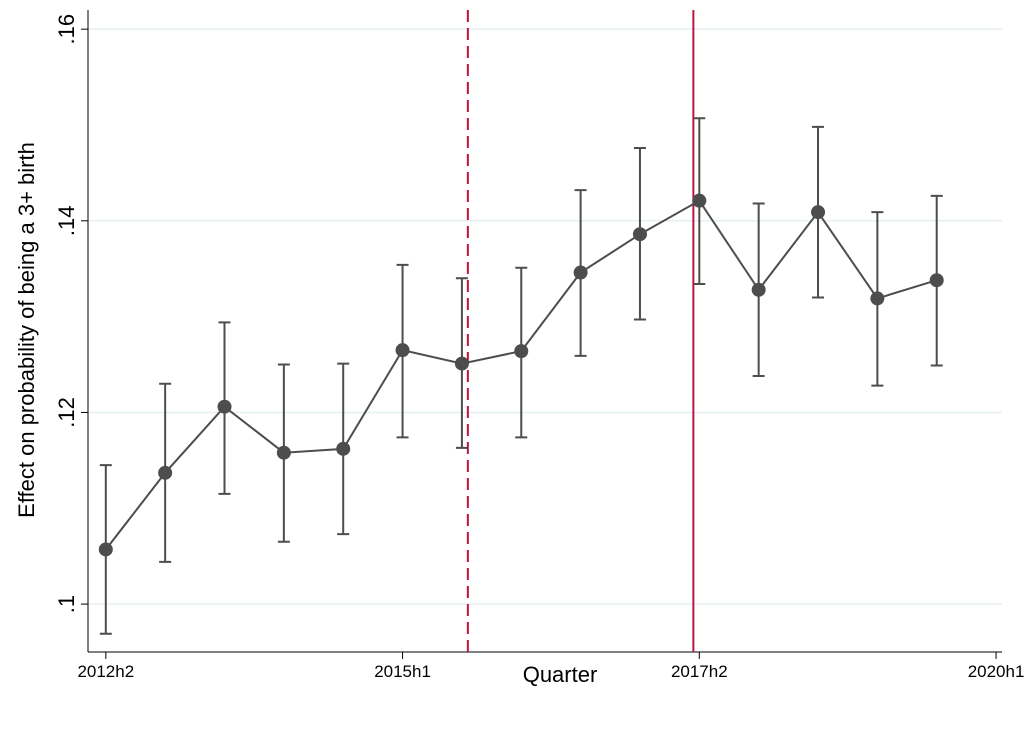 The image size is (1034, 747). Describe the element at coordinates (402, 671) in the screenshot. I see `x-tick-label: 2015h1` at that location.